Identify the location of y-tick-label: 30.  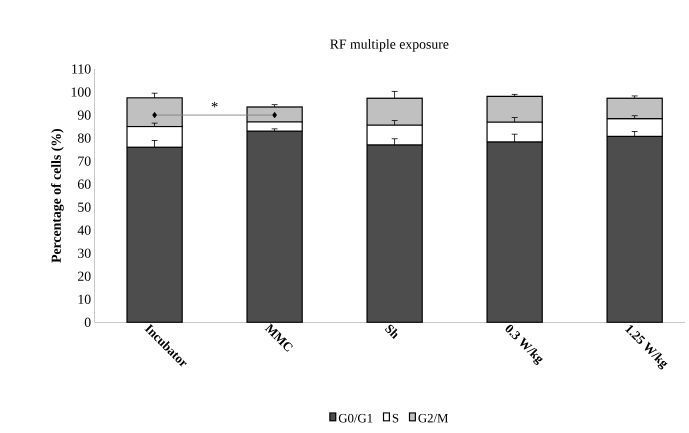
(84, 253).